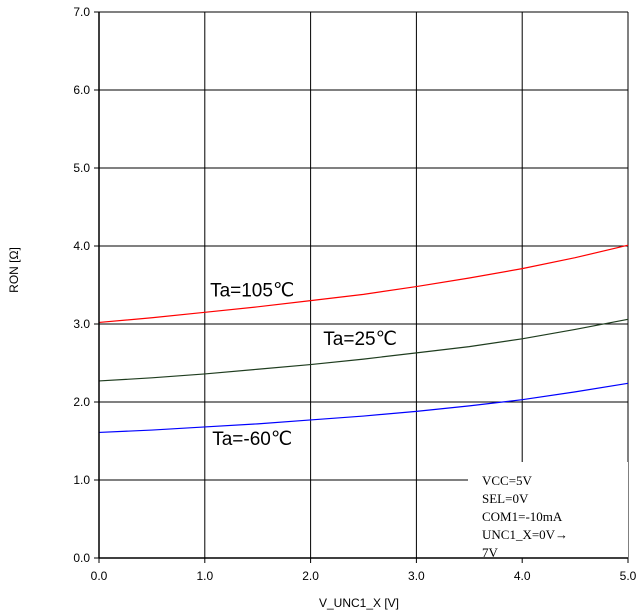  Describe the element at coordinates (14, 270) in the screenshot. I see `y-axis-label: RON [Ω]` at that location.